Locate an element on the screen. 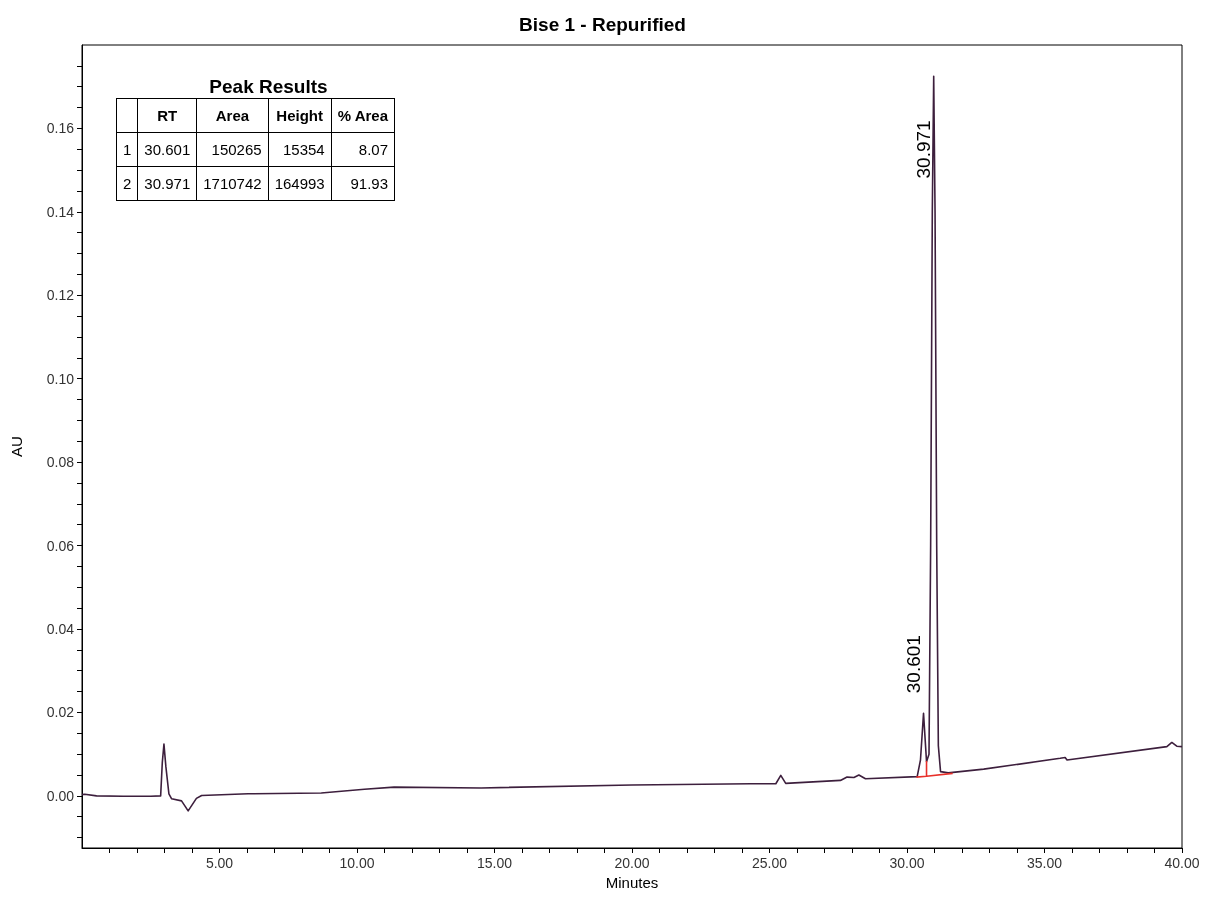  y-tick-label: 0.02 is located at coordinates (60, 712).